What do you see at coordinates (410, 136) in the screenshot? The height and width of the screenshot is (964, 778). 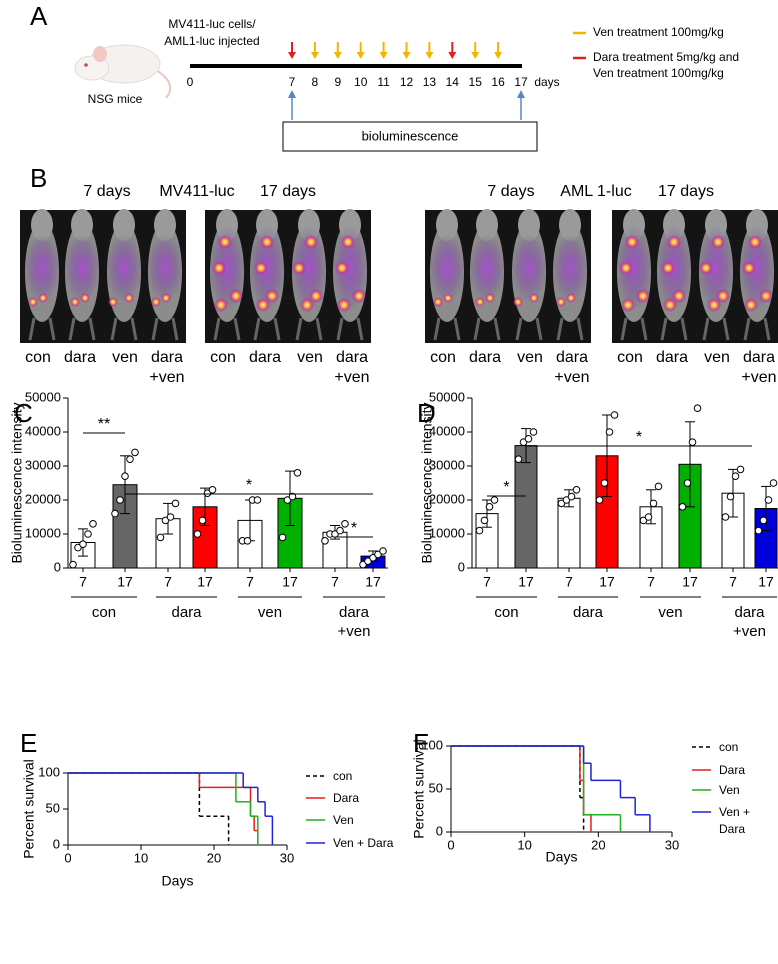 I see `readout-box` at bounding box center [410, 136].